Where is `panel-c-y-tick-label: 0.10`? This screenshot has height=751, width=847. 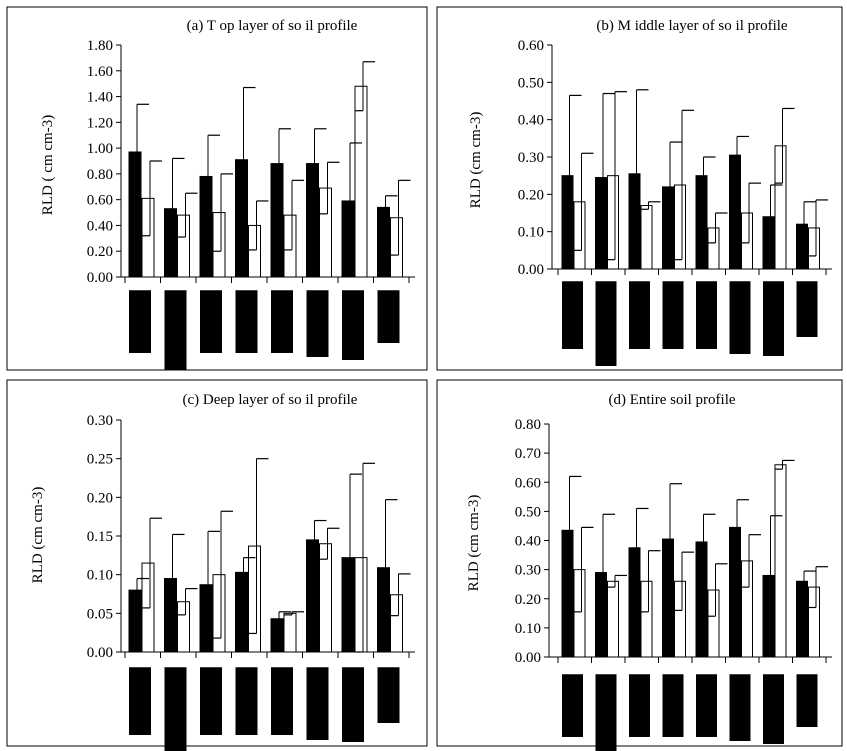
panel-c-y-tick-label: 0.10 is located at coordinates (100, 576).